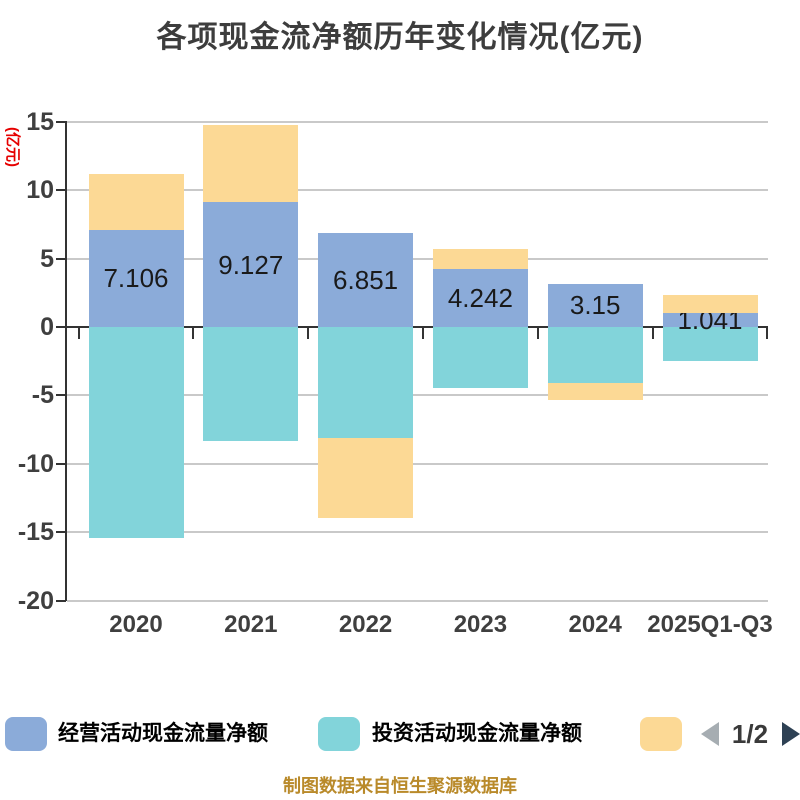 Image resolution: width=800 pixels, height=800 pixels. I want to click on legend-swatch-third, so click(661, 734).